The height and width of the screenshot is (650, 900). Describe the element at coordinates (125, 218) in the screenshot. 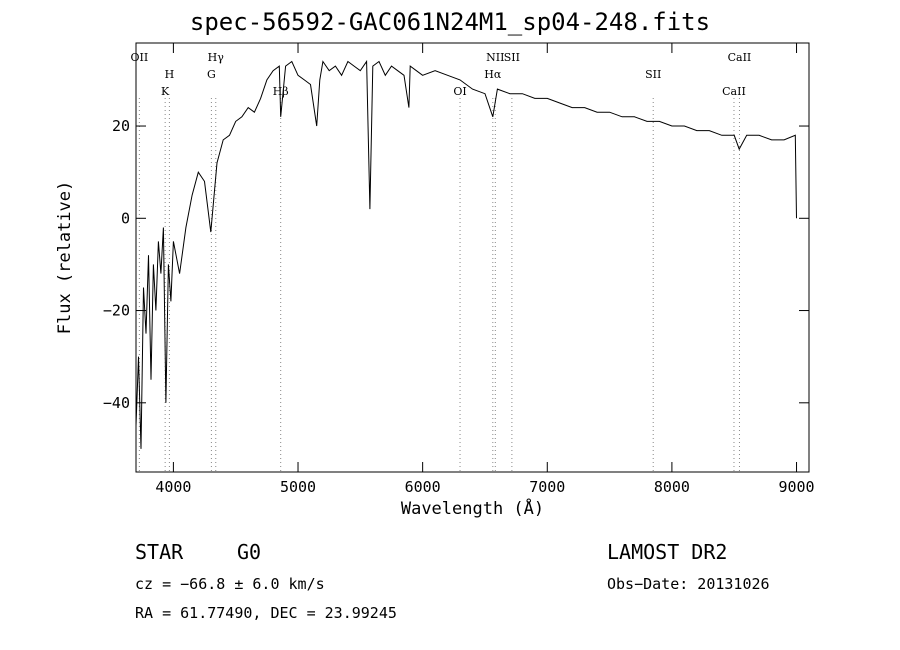

I see `y-tick-label: 0` at that location.